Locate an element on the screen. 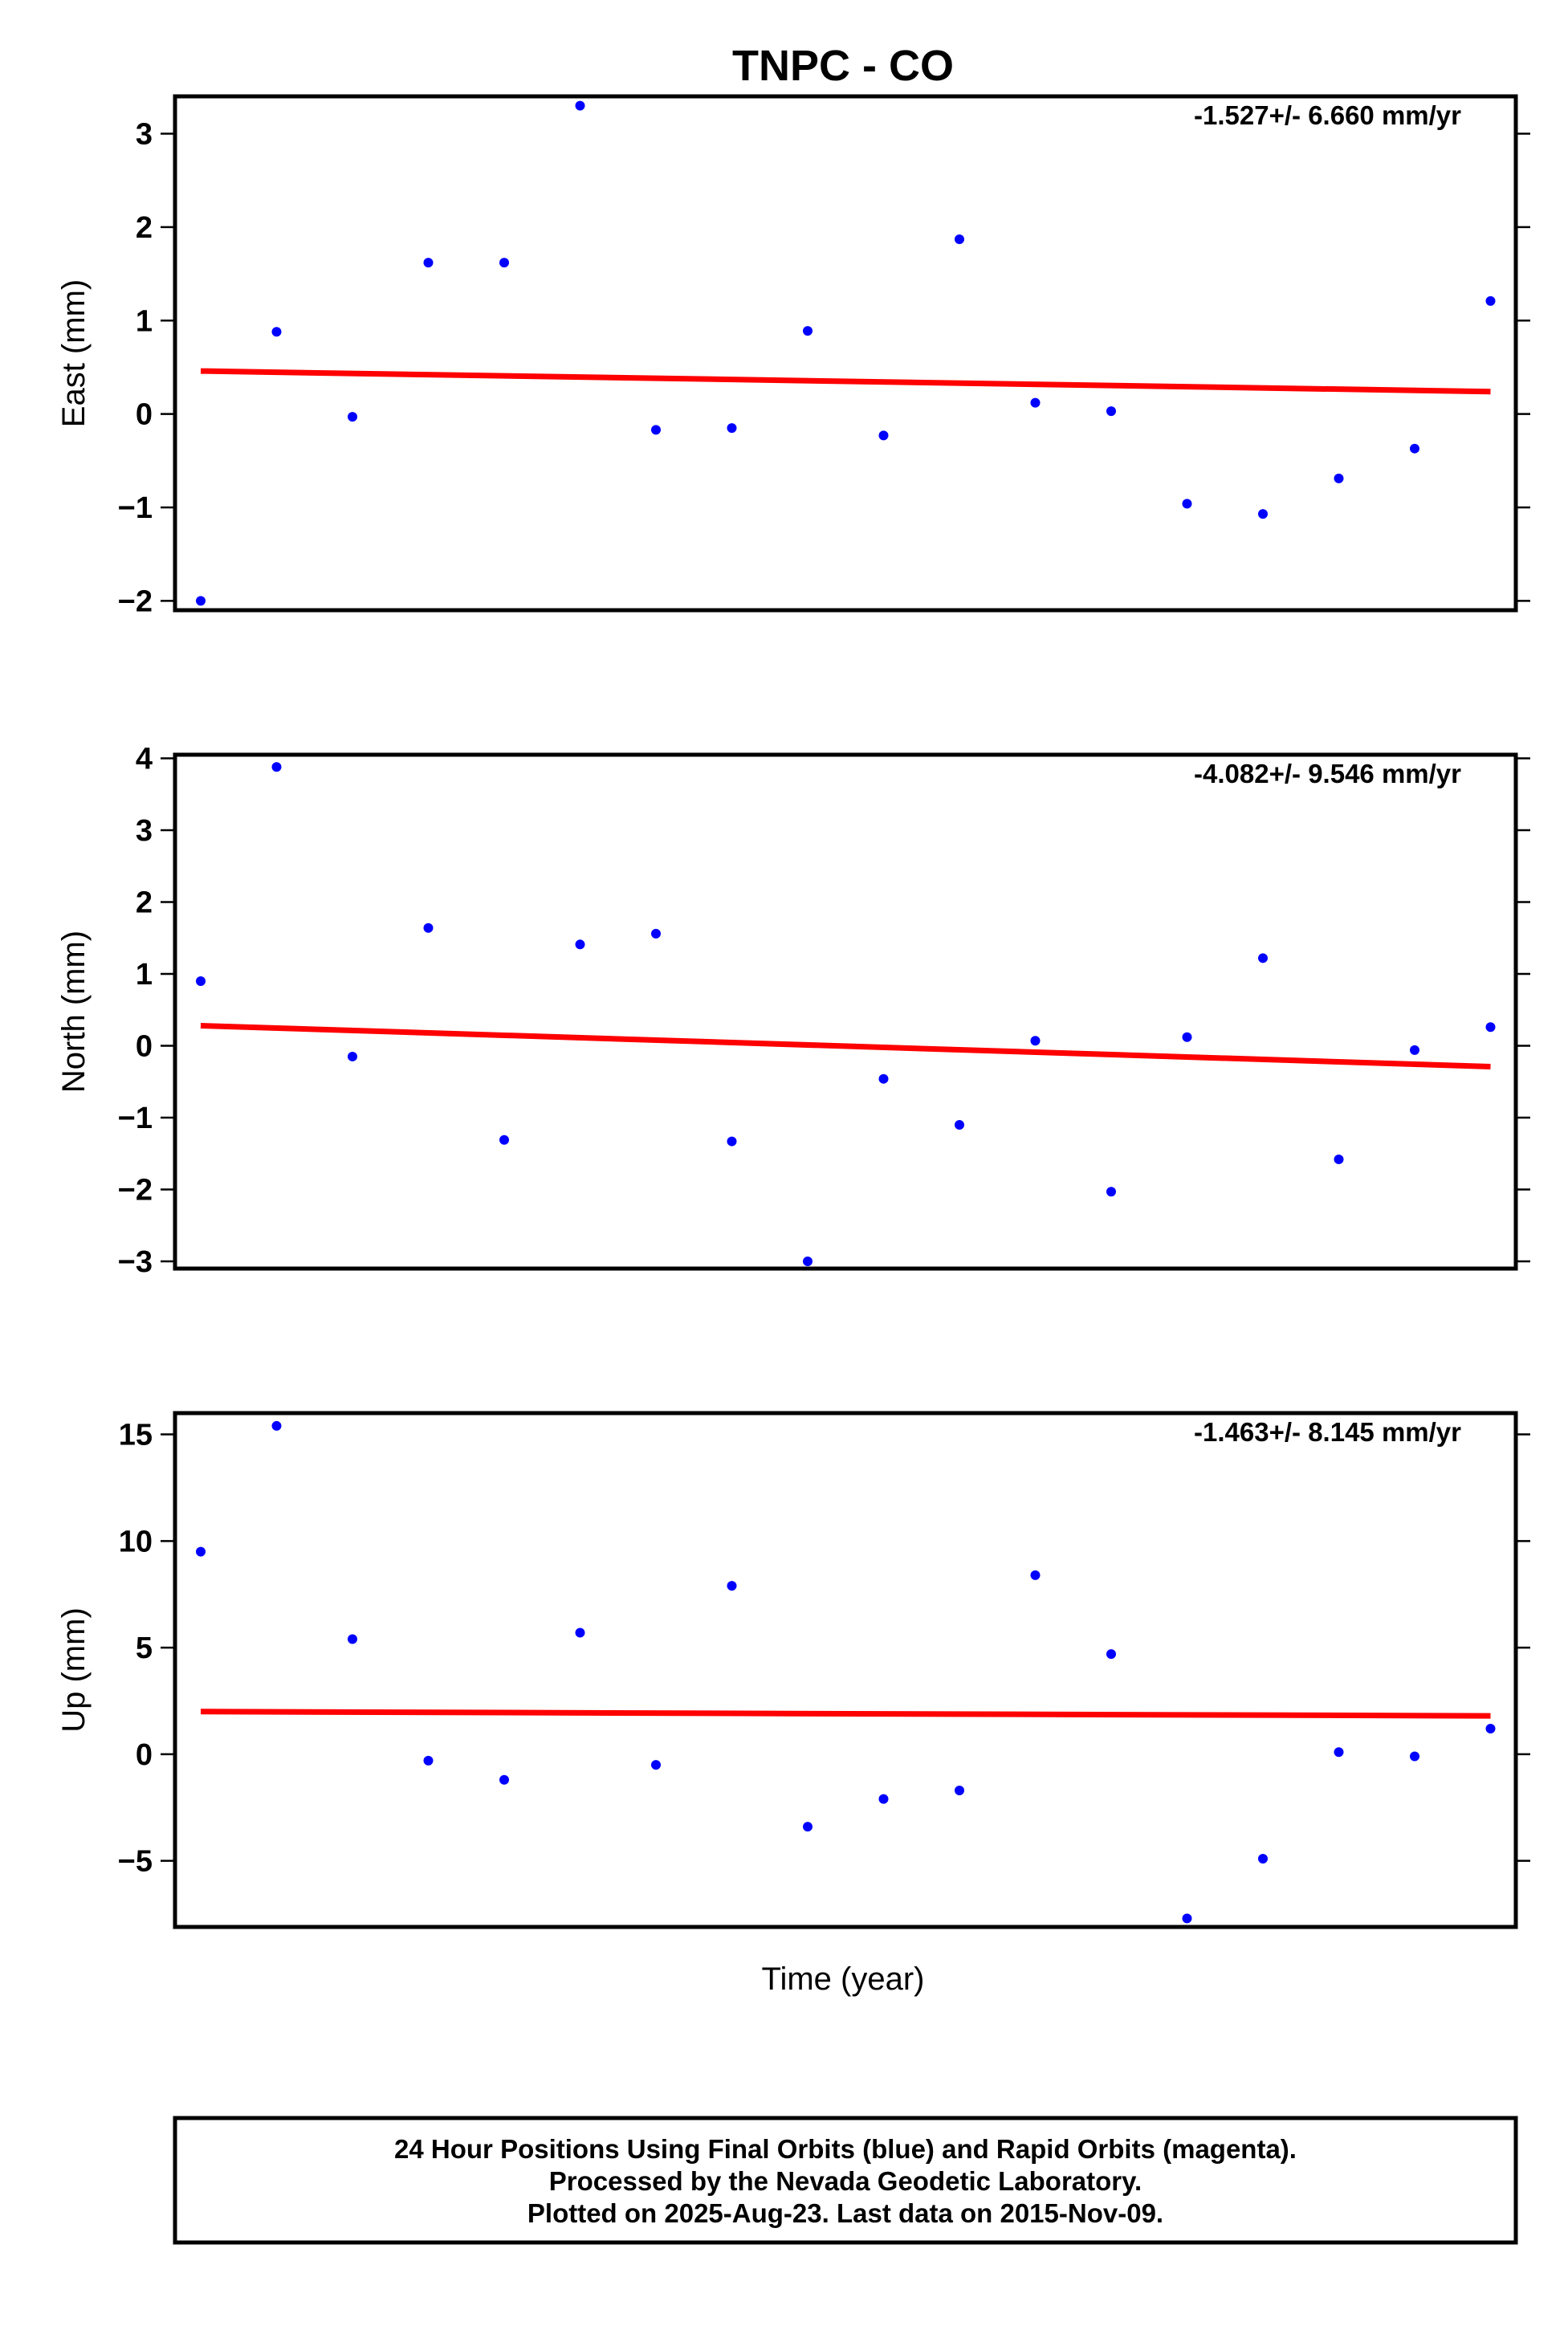  north-ytick-label: 4 is located at coordinates (144, 759).